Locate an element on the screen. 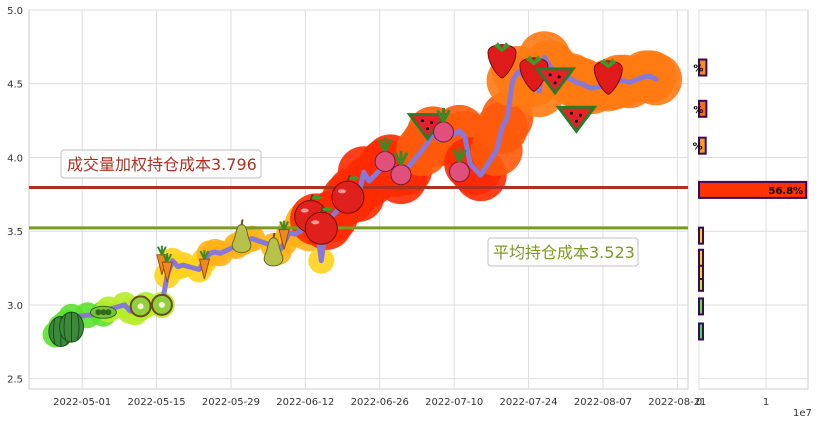 Image resolution: width=816 pixels, height=425 pixels. y-tick-label: 2.5 is located at coordinates (15, 380).